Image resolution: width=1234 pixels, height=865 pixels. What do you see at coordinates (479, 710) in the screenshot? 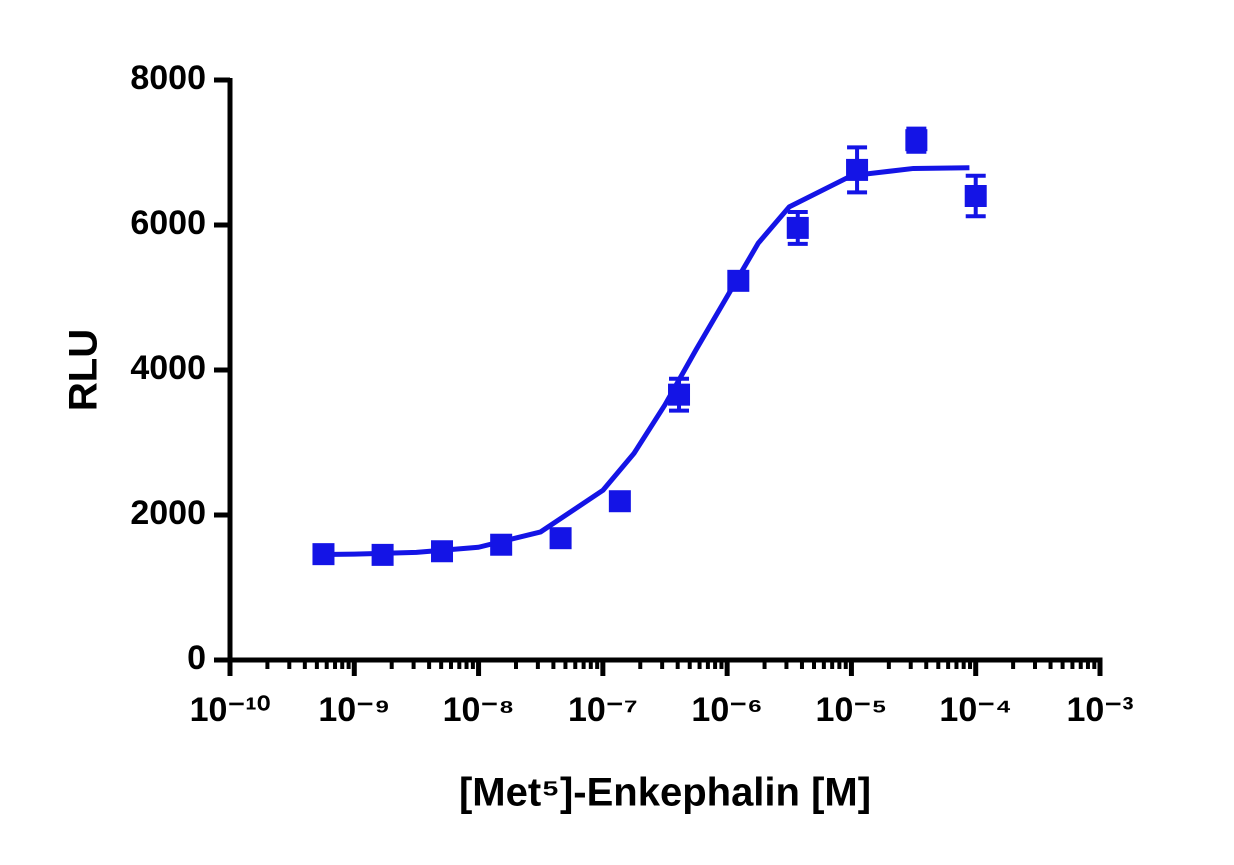
I see `x-tick-label: 10⁻⁸` at bounding box center [479, 710].